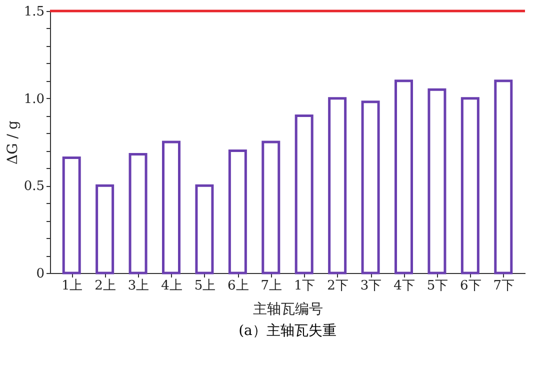  What do you see at coordinates (40, 274) in the screenshot?
I see `y-tick-label: 0` at bounding box center [40, 274].